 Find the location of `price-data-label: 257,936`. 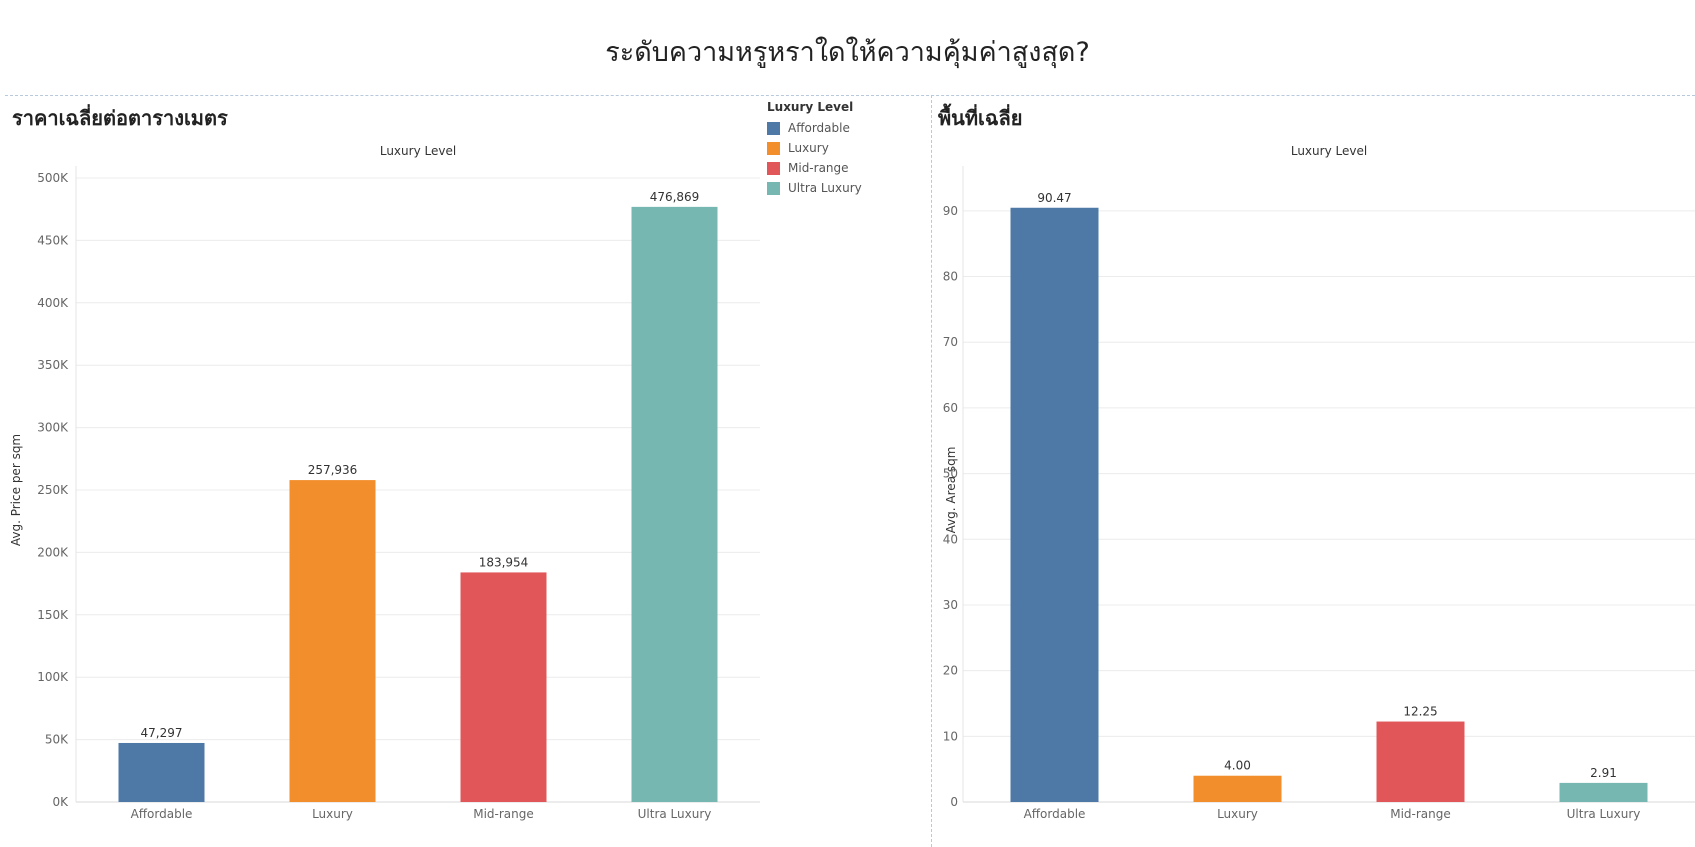

price-data-label: 257,936 is located at coordinates (333, 470).